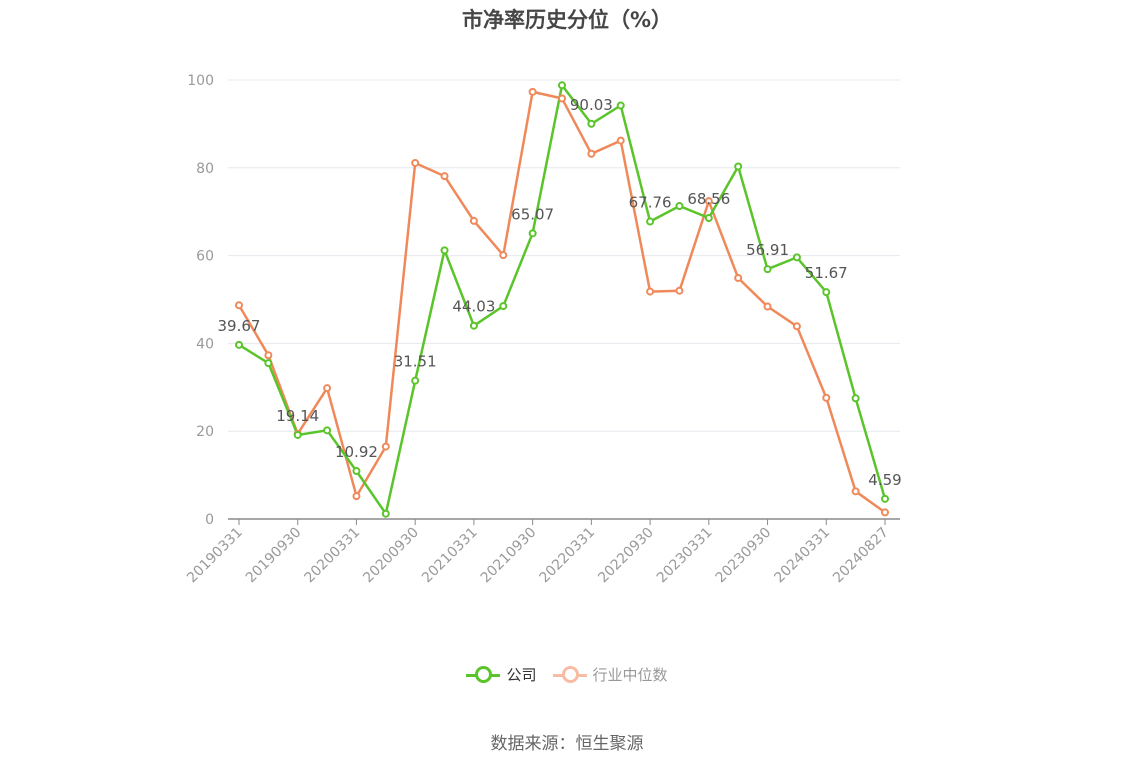 The height and width of the screenshot is (766, 1134). Describe the element at coordinates (630, 675) in the screenshot. I see `legend-industry-label: 行业中位数` at that location.